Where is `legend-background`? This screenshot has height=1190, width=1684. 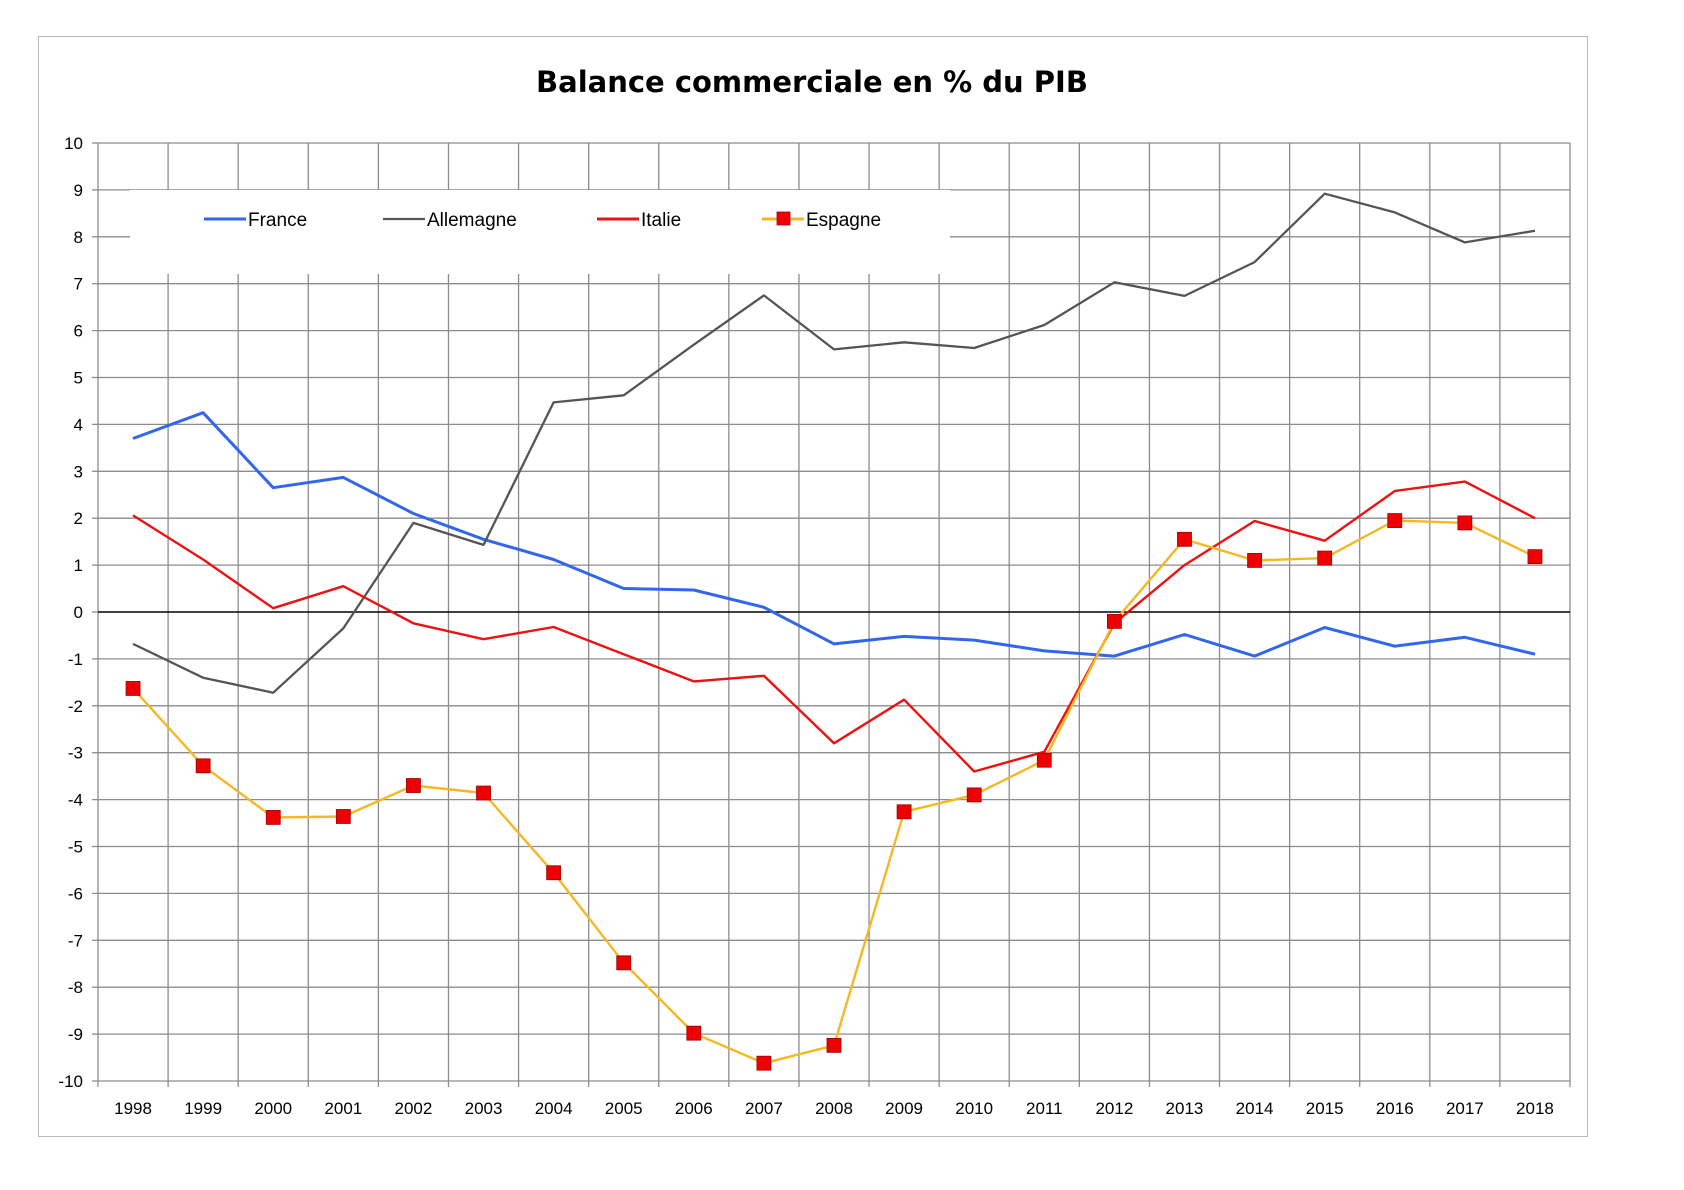
legend-background is located at coordinates (540, 232).